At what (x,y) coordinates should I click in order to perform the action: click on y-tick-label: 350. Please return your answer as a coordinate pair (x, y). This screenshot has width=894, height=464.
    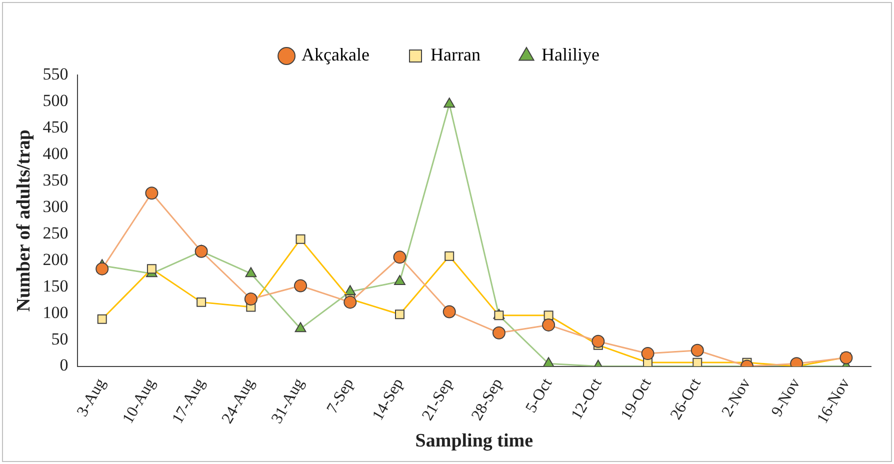
    Looking at the image, I should click on (55, 180).